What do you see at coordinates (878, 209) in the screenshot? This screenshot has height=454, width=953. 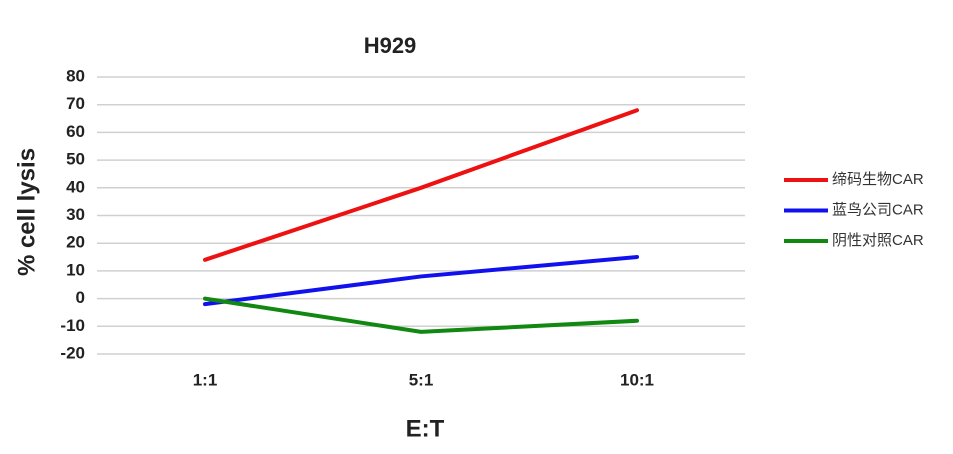 I see `legend-label: 蓝鸟公司CAR` at bounding box center [878, 209].